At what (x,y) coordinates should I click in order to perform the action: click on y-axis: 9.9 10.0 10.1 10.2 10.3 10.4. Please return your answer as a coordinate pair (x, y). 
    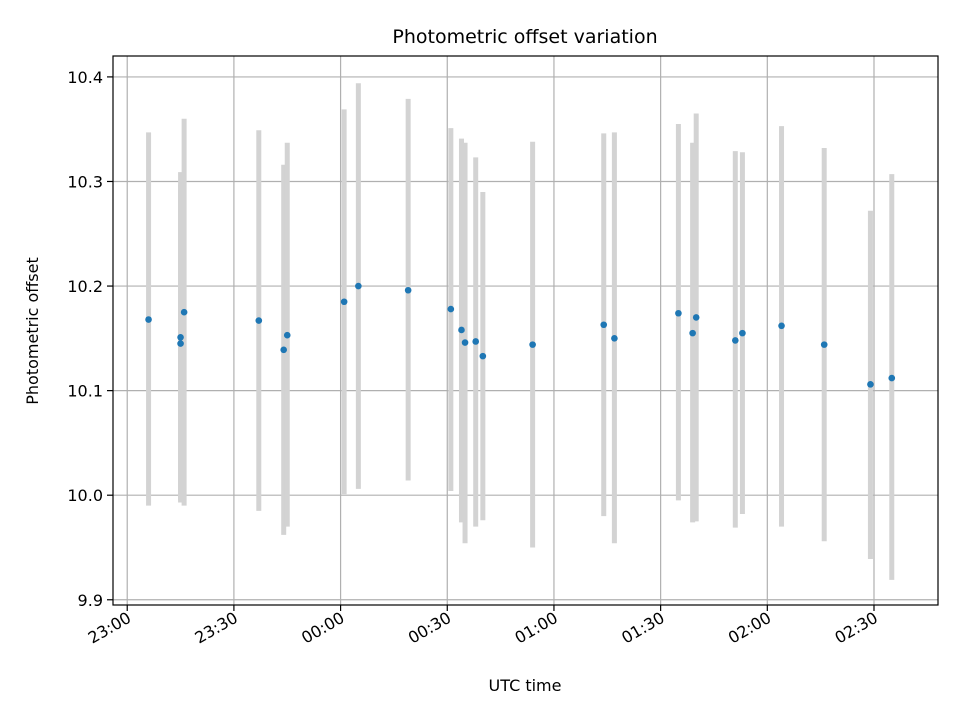
    Looking at the image, I should click on (90, 339).